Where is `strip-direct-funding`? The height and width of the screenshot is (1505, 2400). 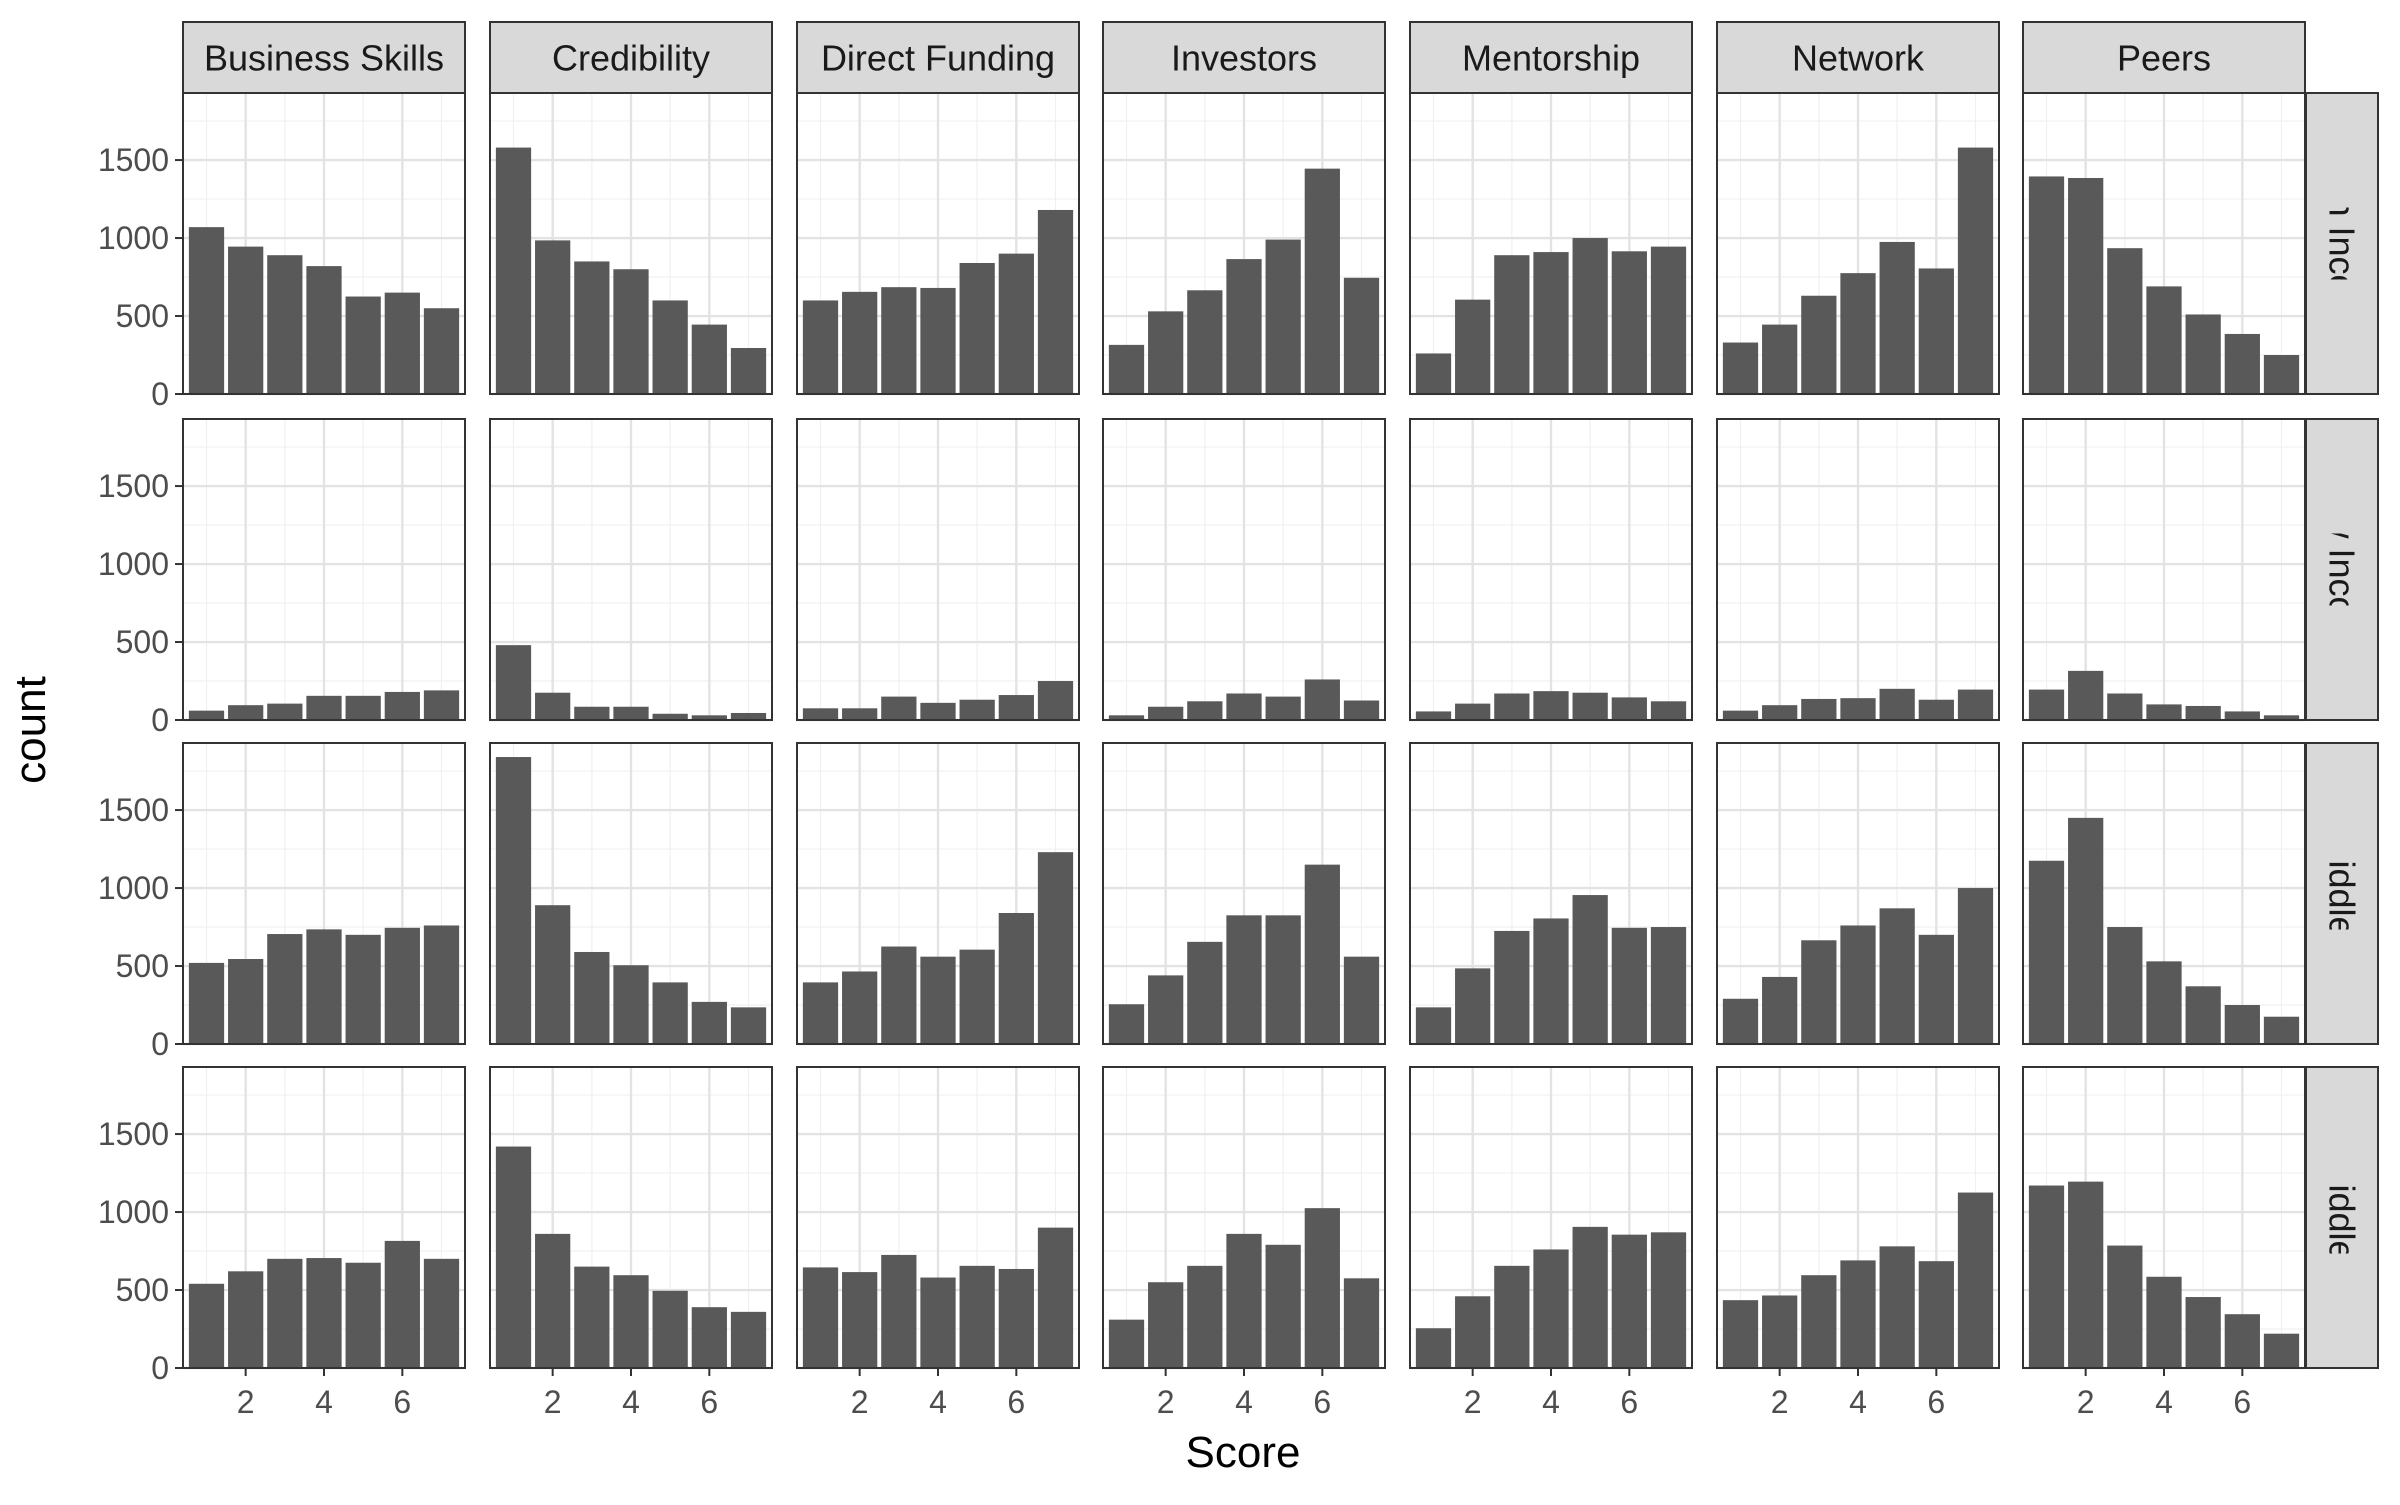 strip-direct-funding is located at coordinates (938, 57).